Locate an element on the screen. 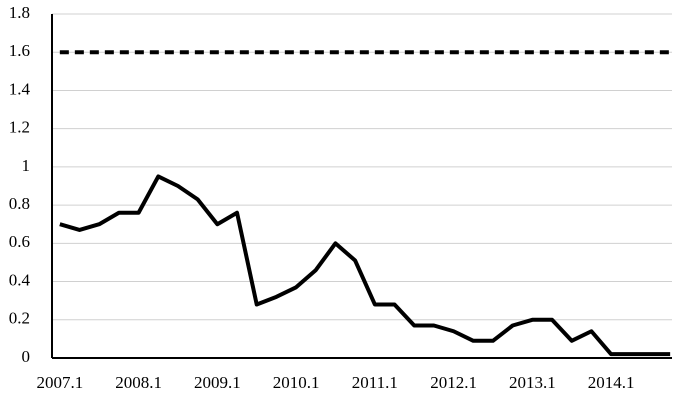  x-tick-label: 2009.1 is located at coordinates (217, 382).